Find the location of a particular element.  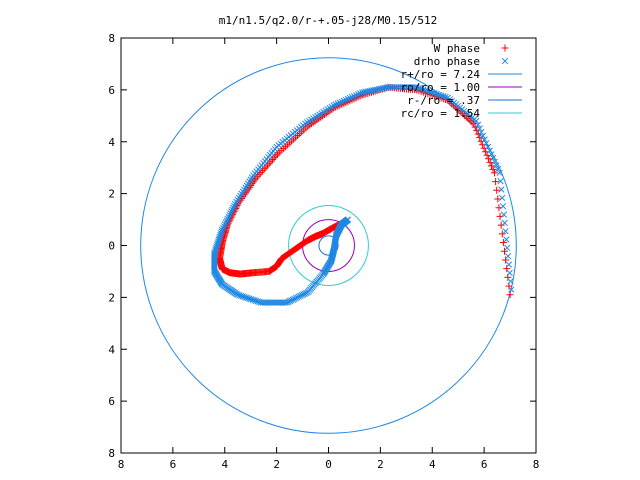

y-tick-label: 0 is located at coordinates (111, 246).